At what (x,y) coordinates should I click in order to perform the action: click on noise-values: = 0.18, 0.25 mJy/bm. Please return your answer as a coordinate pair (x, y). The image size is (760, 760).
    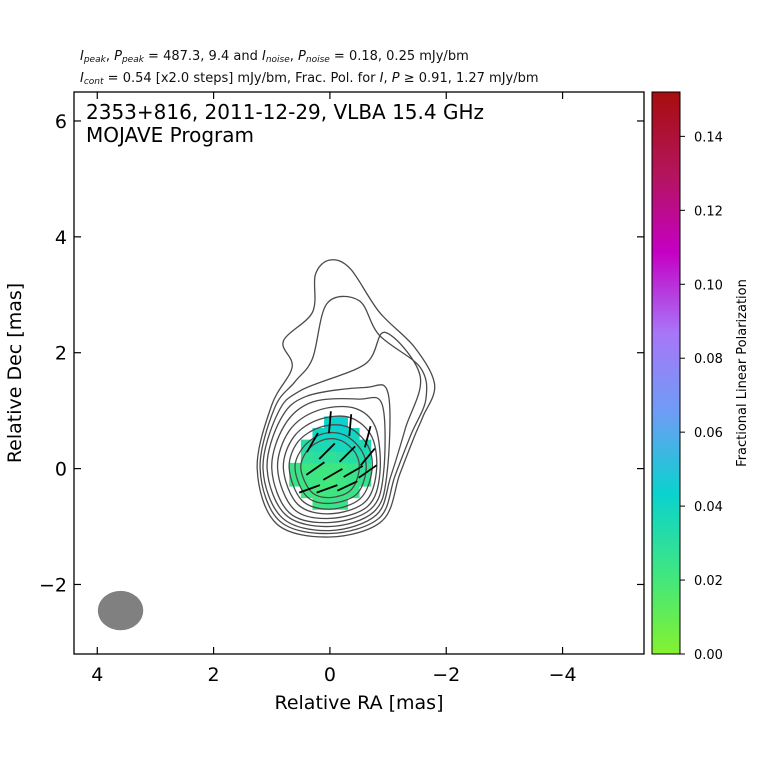
    Looking at the image, I should click on (399, 56).